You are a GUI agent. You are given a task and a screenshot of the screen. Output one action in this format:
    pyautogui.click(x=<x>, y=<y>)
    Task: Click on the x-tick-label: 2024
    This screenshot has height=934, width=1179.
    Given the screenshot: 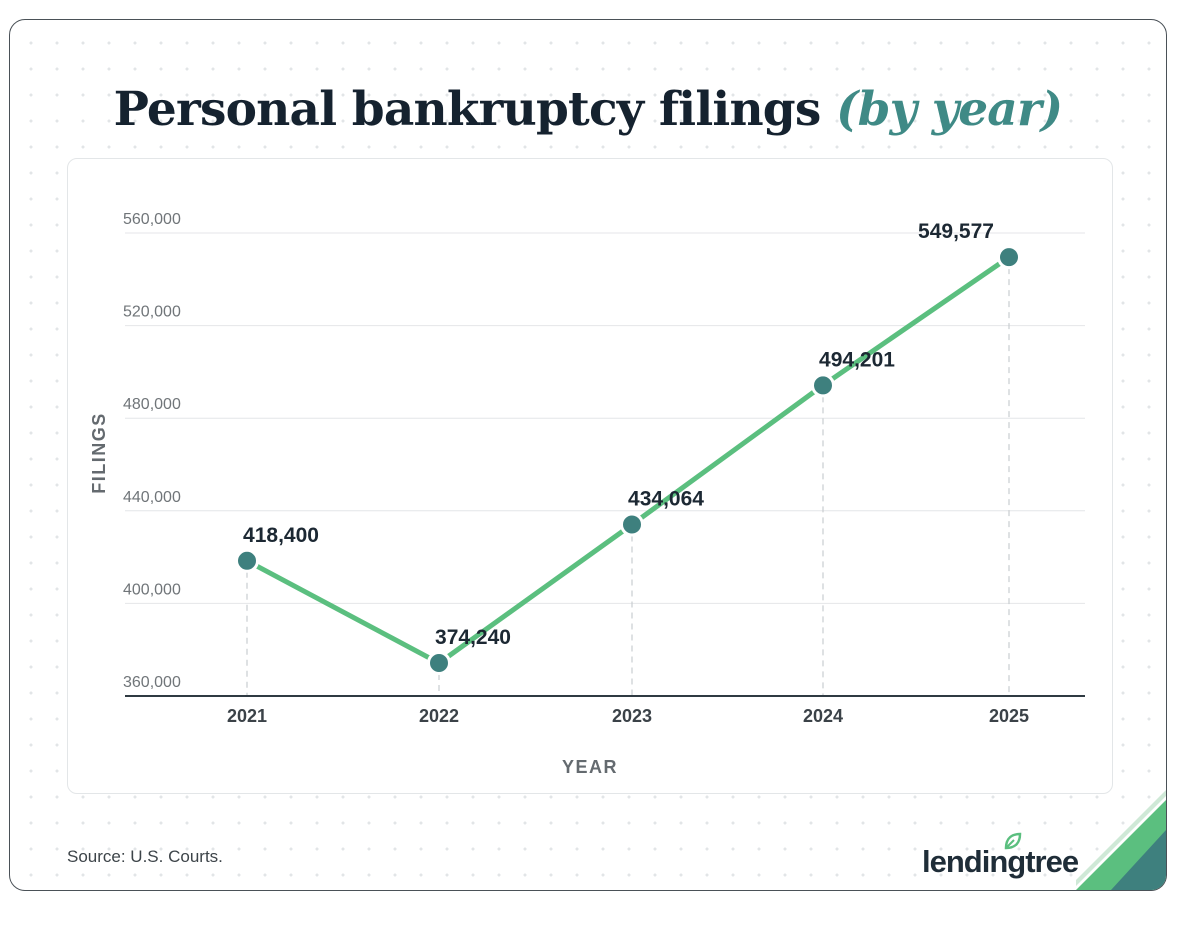 What is the action you would take?
    pyautogui.click(x=823, y=716)
    